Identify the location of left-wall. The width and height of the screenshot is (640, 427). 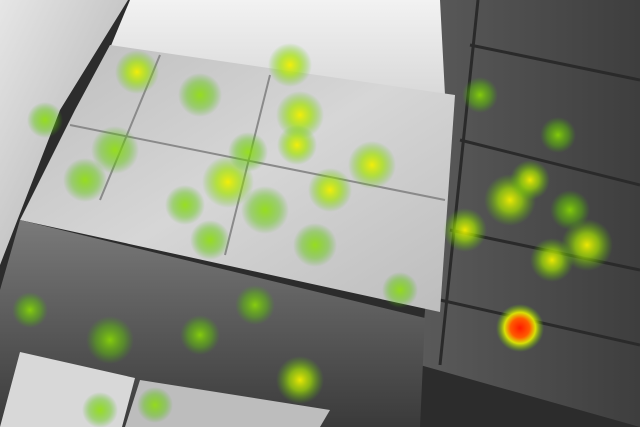
(64, 132).